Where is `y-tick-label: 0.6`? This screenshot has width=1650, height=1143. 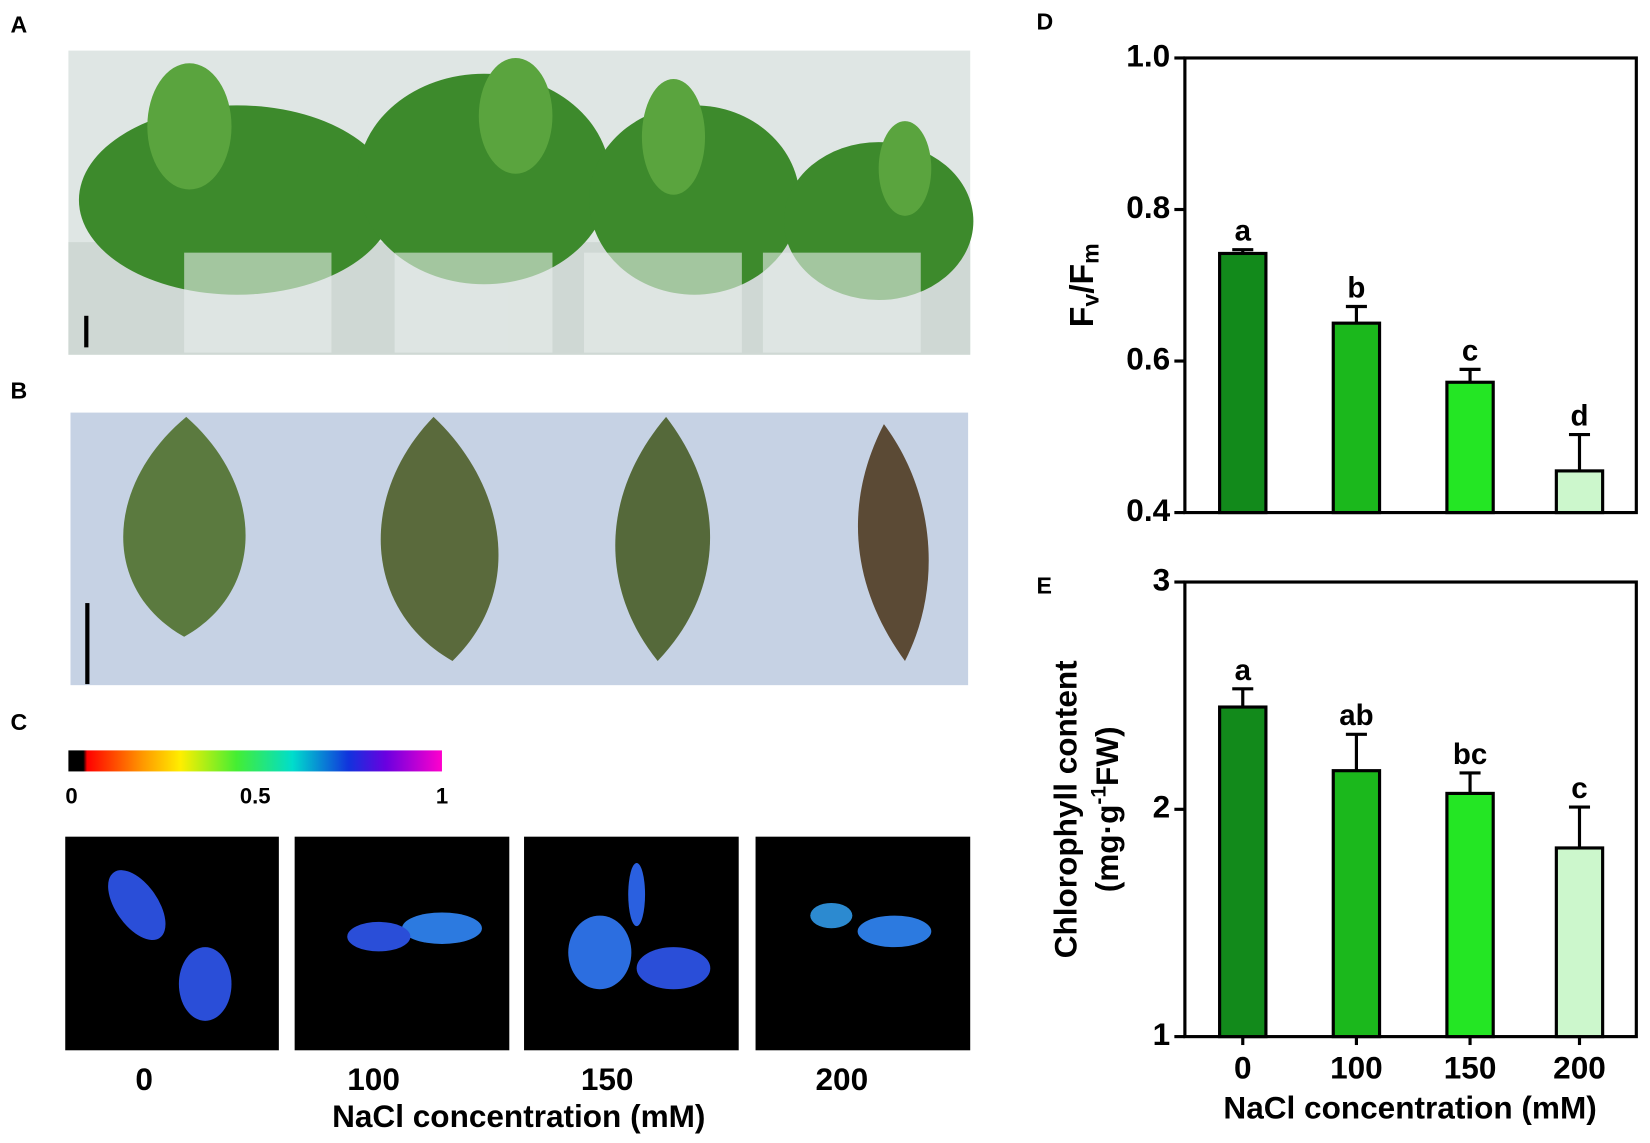 y-tick-label: 0.6 is located at coordinates (1148, 358).